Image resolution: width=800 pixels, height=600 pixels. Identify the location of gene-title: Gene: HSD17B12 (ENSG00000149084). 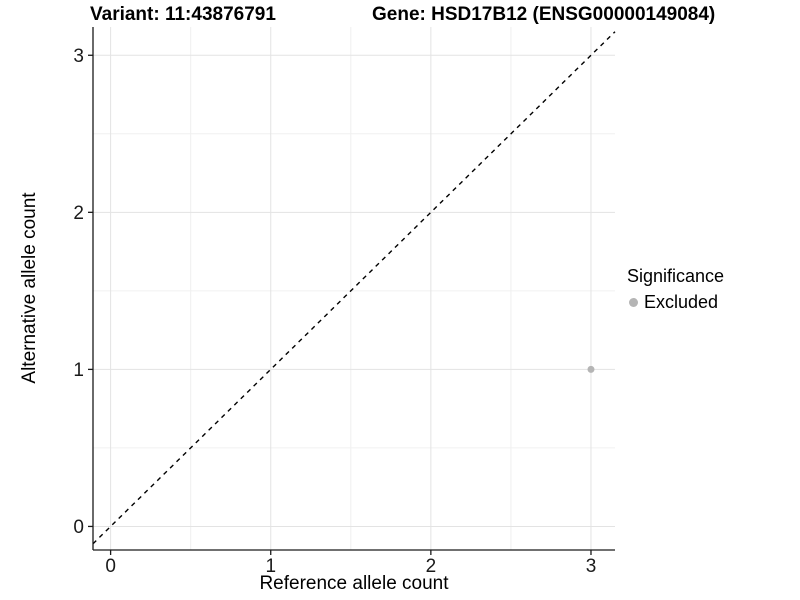
(544, 14).